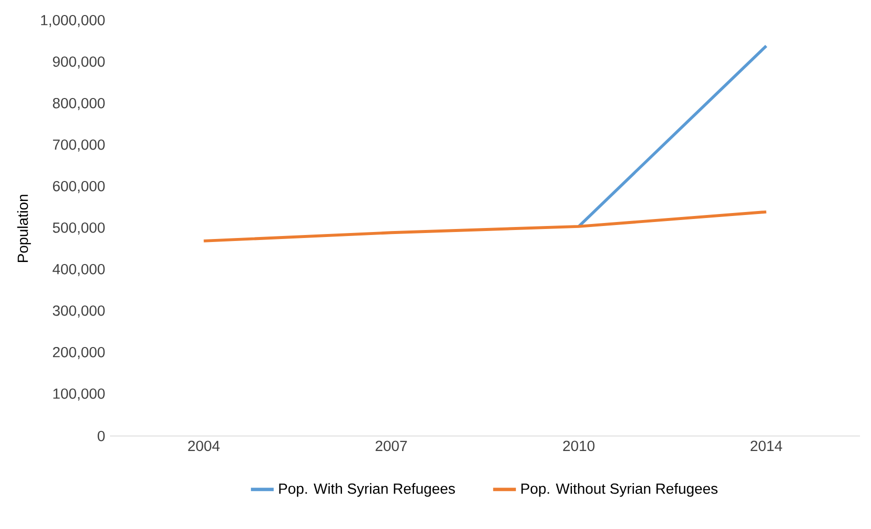 The height and width of the screenshot is (529, 871). What do you see at coordinates (24, 228) in the screenshot?
I see `y-axis-title: Population` at bounding box center [24, 228].